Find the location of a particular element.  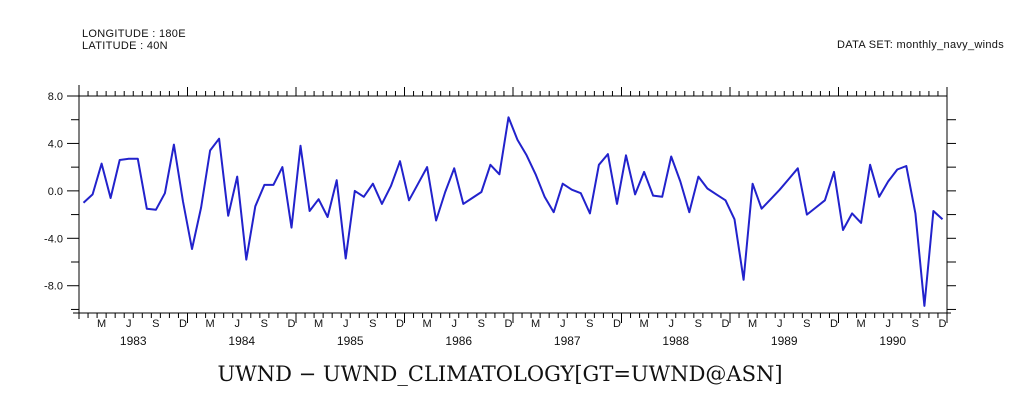

longitude-label: LONGITUDE : 180E is located at coordinates (134, 34).